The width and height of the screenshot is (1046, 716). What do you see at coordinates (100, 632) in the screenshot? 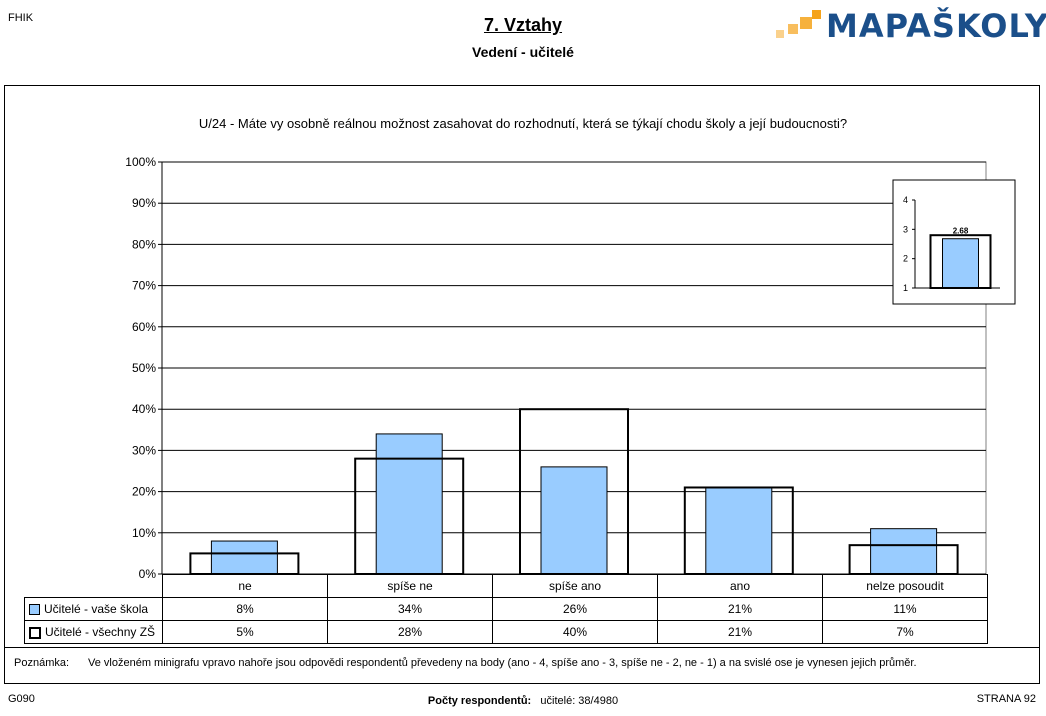
I see `legend-label: Učitelé - všechny ZŠ` at bounding box center [100, 632].